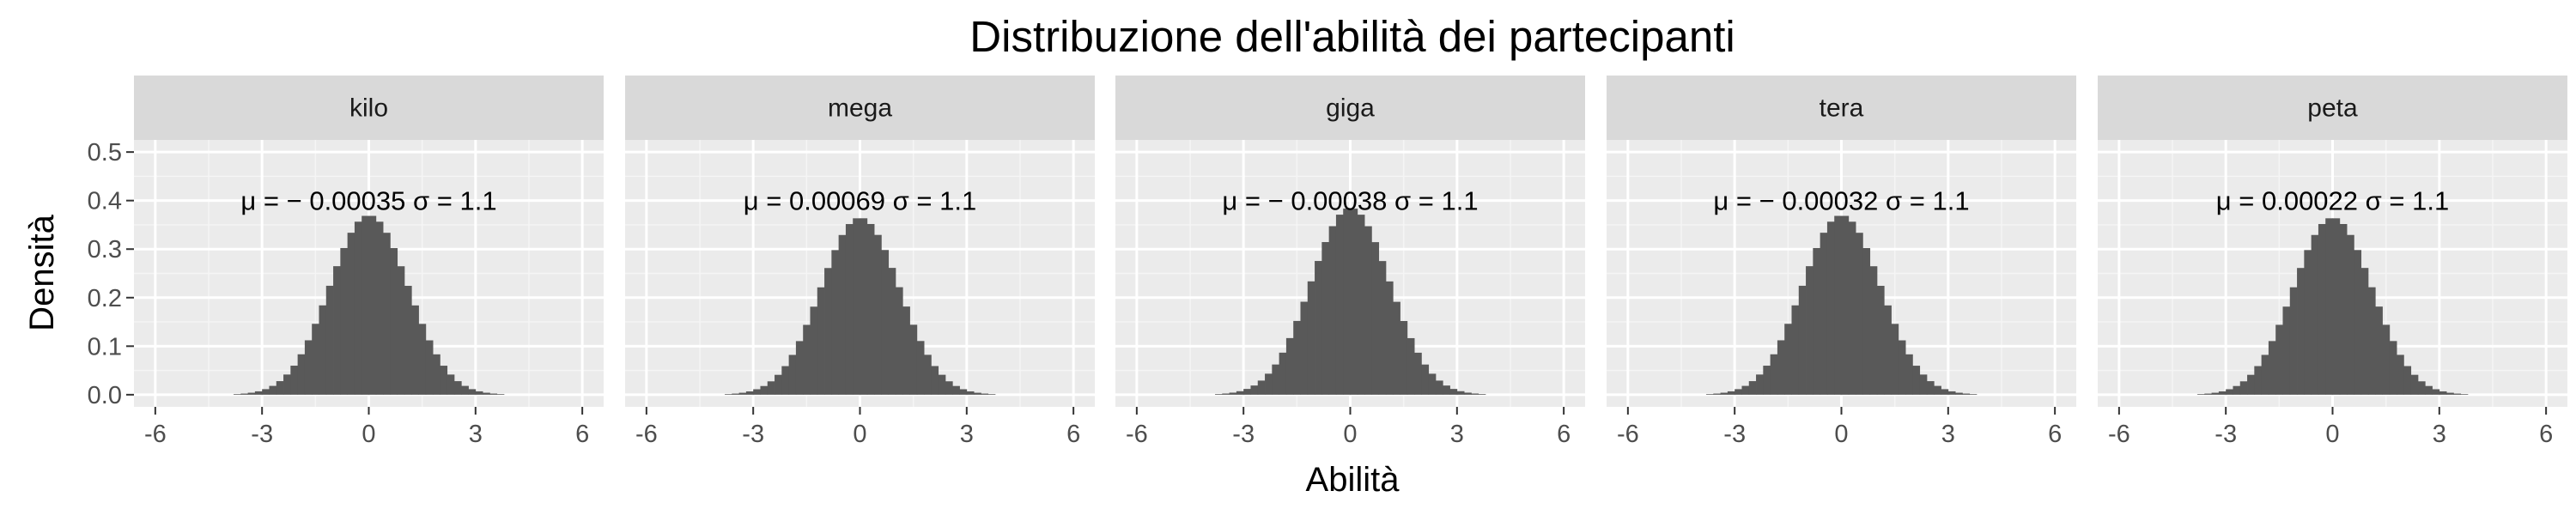 Image resolution: width=2576 pixels, height=515 pixels. I want to click on x-tick-label: 6, so click(1073, 434).